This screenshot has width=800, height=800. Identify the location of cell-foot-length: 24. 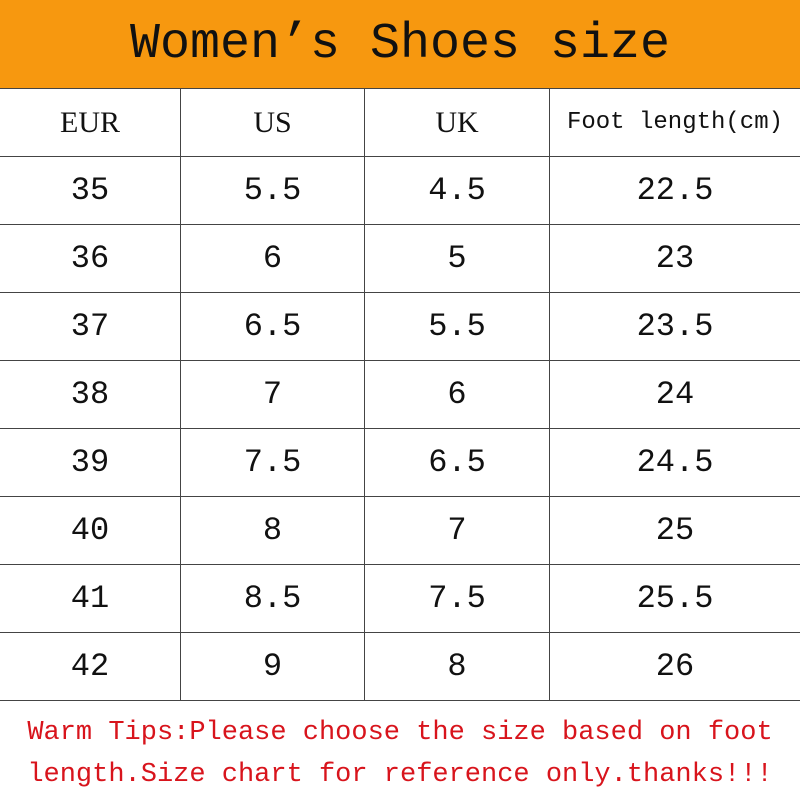
(674, 394).